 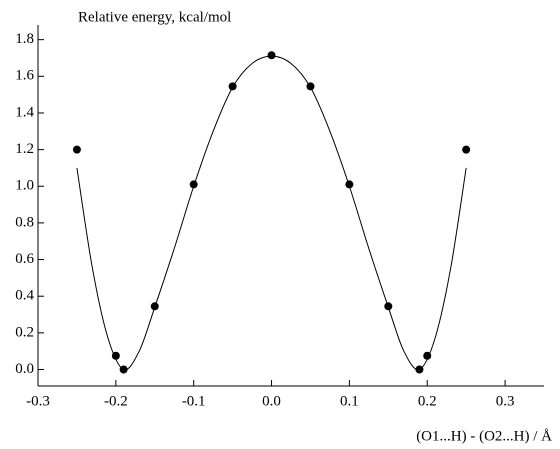 I want to click on y-tick-label: 0.4, so click(x=24, y=296).